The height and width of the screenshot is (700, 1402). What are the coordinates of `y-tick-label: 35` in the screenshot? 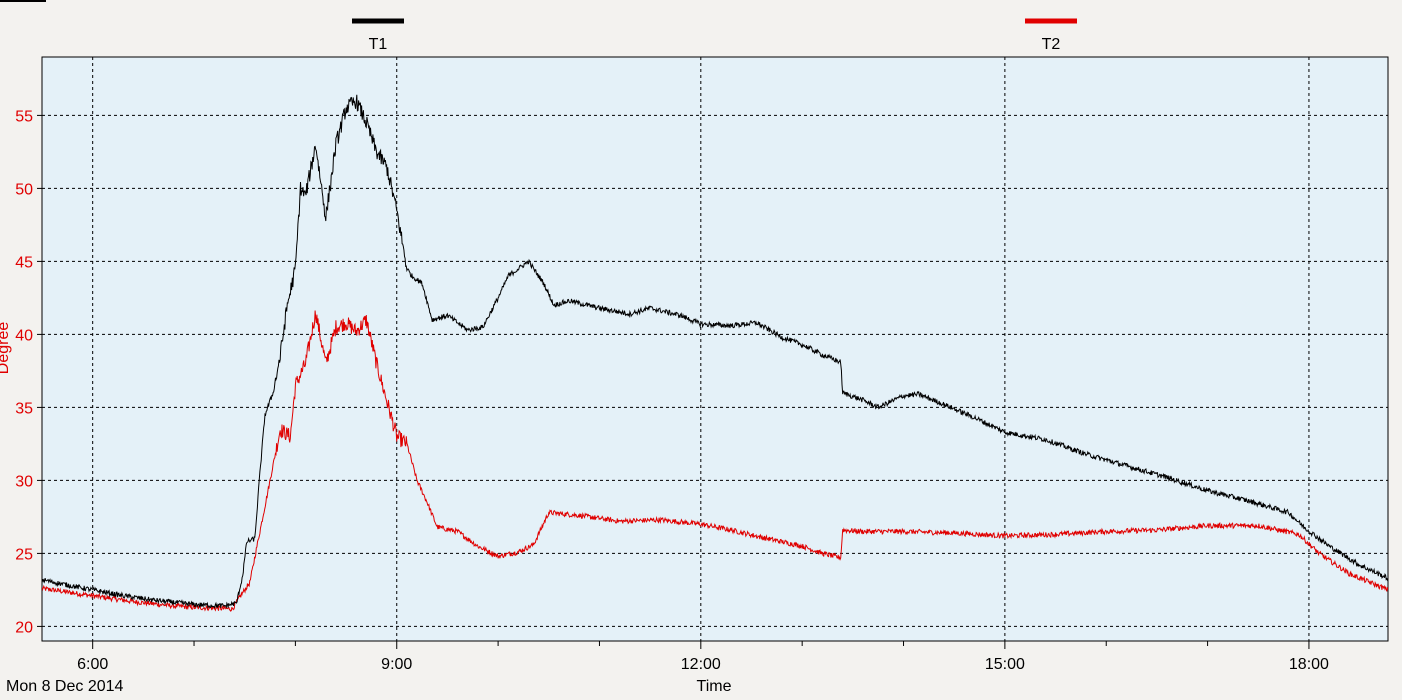 It's located at (24, 408).